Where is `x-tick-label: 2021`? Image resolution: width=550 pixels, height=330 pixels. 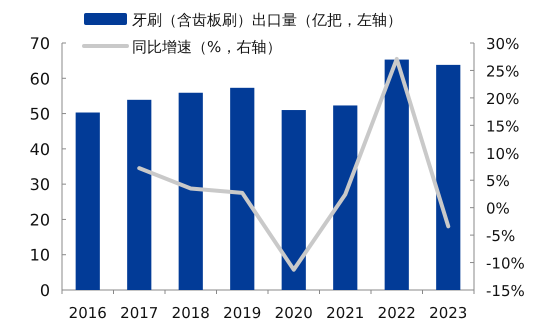 x-tick-label: 2021 is located at coordinates (345, 313).